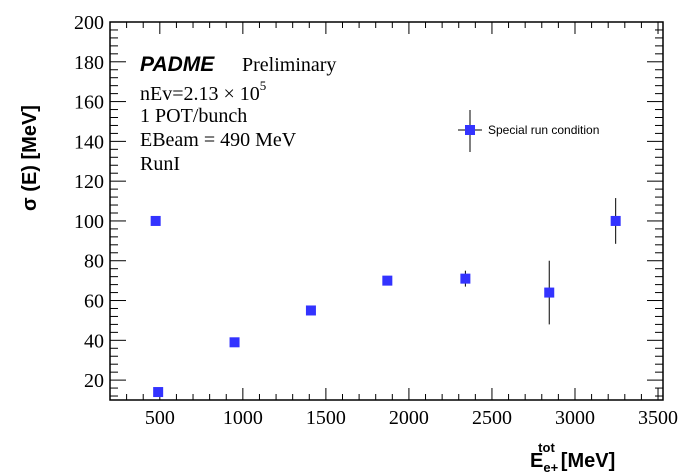 This screenshot has height=476, width=698. I want to click on annotation-nev-exponent: 5, so click(263, 85).